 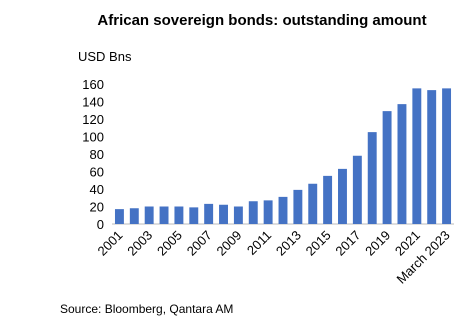 What do you see at coordinates (347, 243) in the screenshot?
I see `x-tick-label: 2017` at bounding box center [347, 243].